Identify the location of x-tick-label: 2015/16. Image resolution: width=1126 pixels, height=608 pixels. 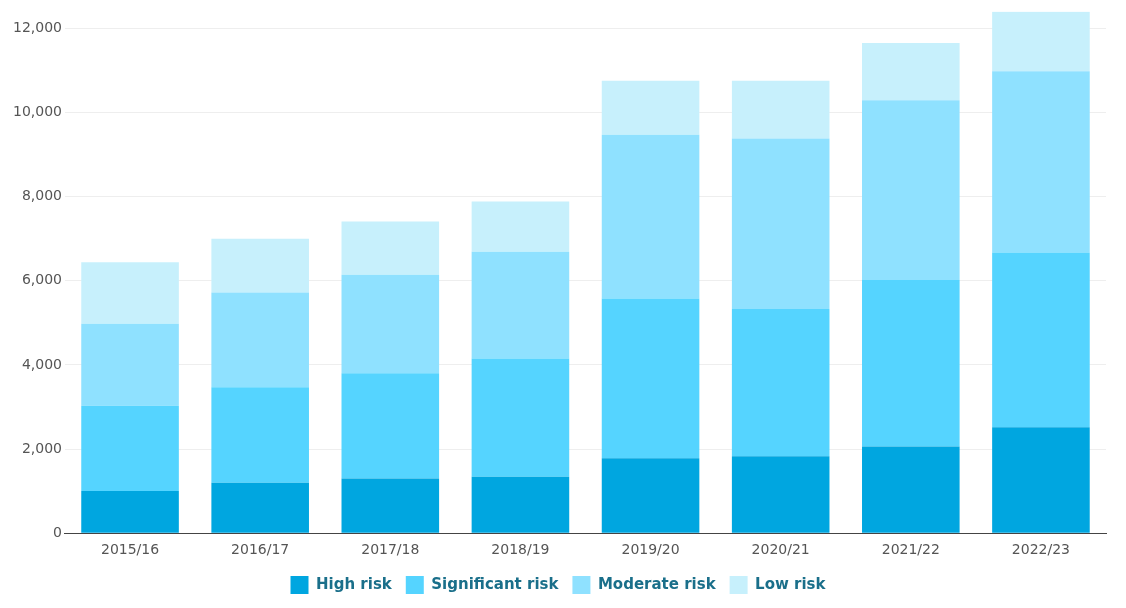
(130, 549).